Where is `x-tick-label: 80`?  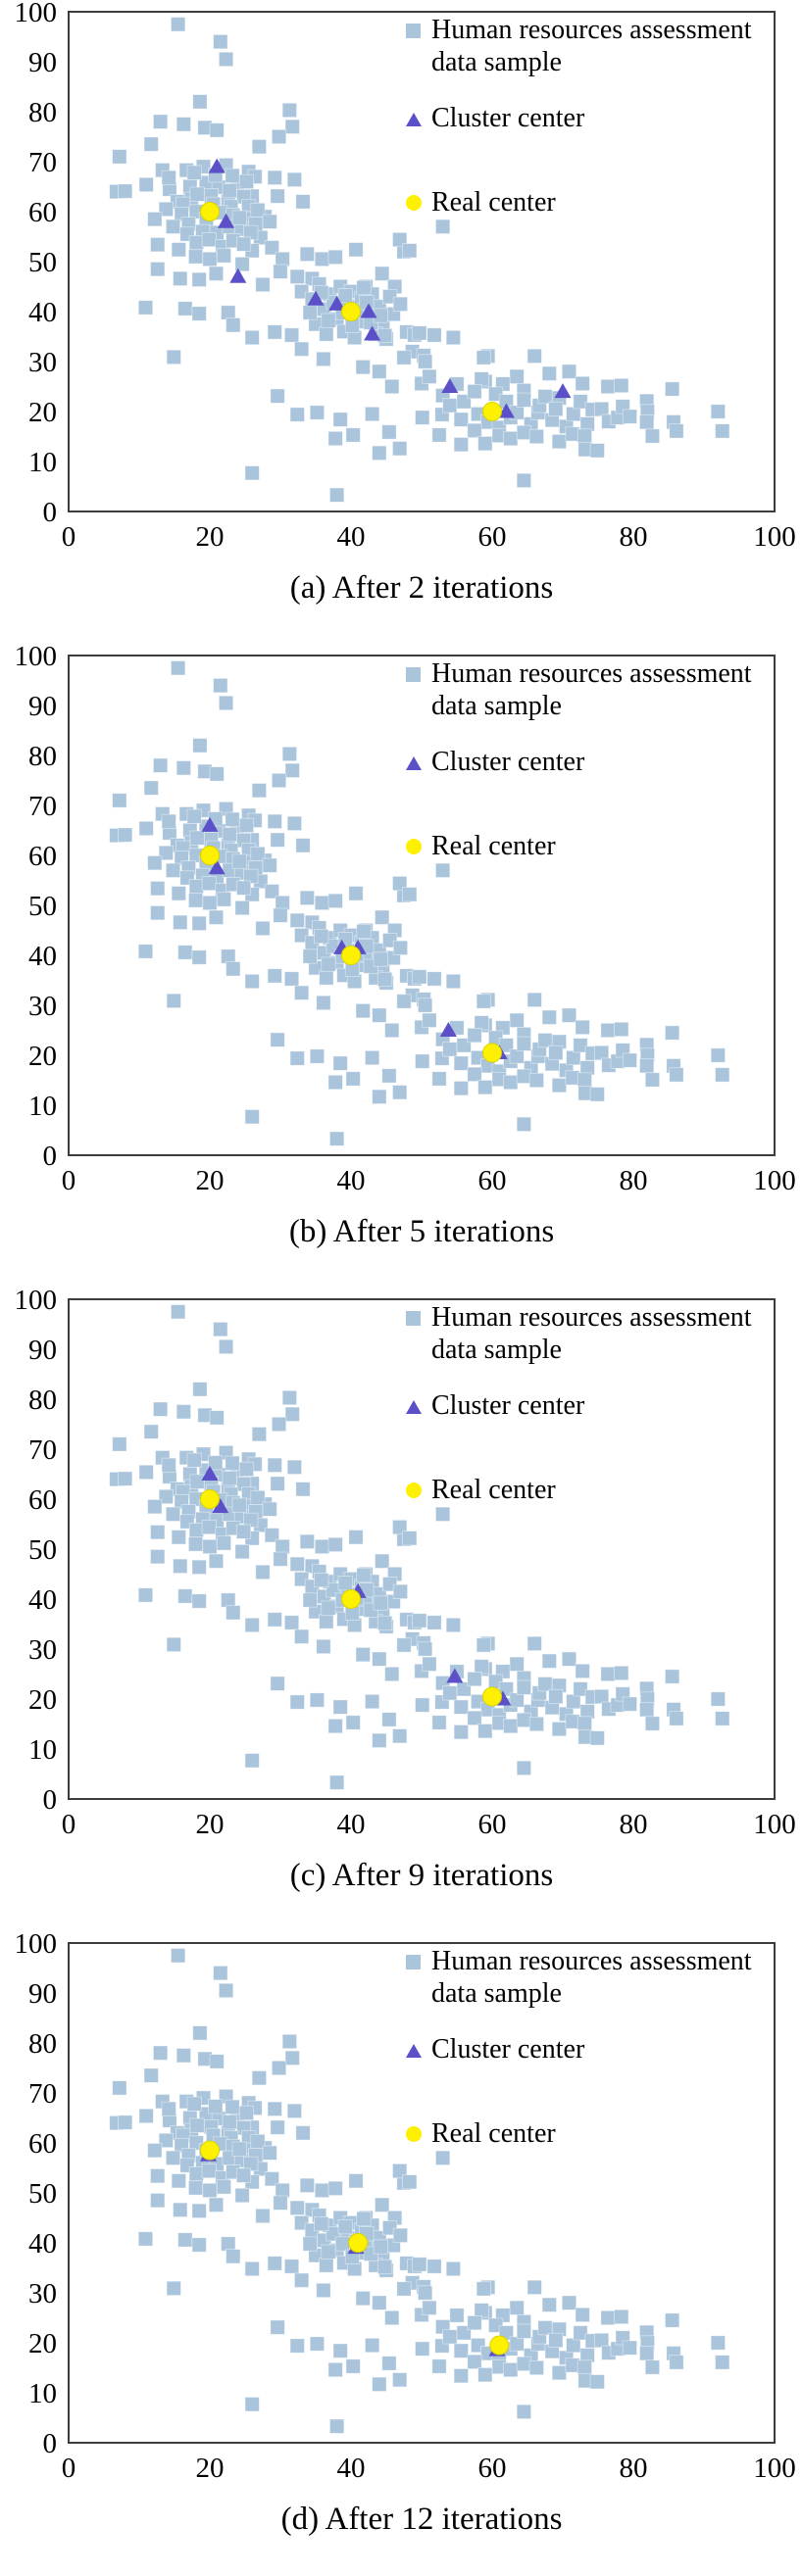 x-tick-label: 80 is located at coordinates (634, 1824).